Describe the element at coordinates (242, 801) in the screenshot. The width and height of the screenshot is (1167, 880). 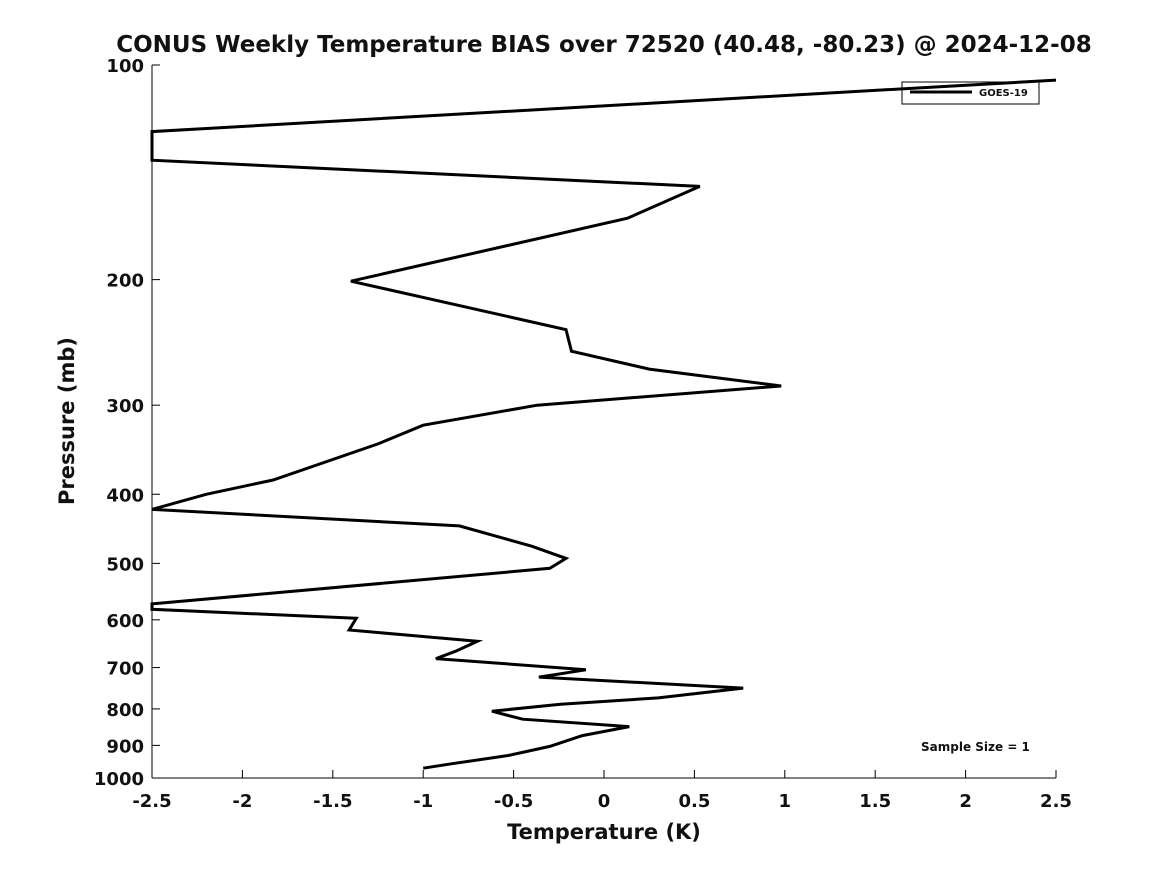
I see `x-tick-label: -2` at that location.